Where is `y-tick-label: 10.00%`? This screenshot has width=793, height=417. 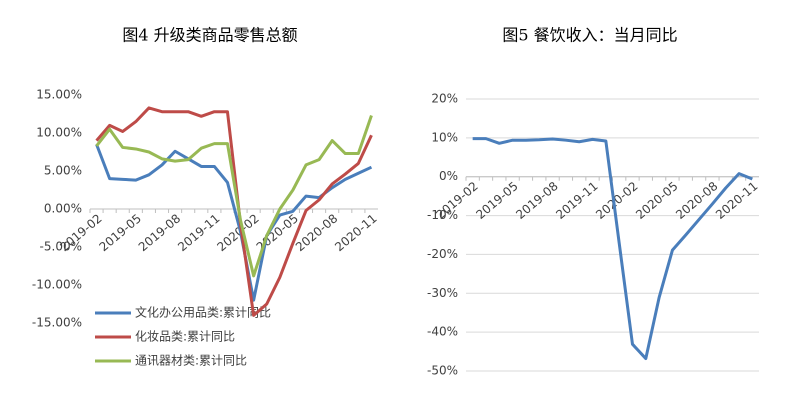
y-tick-label: 10.00% is located at coordinates (59, 133).